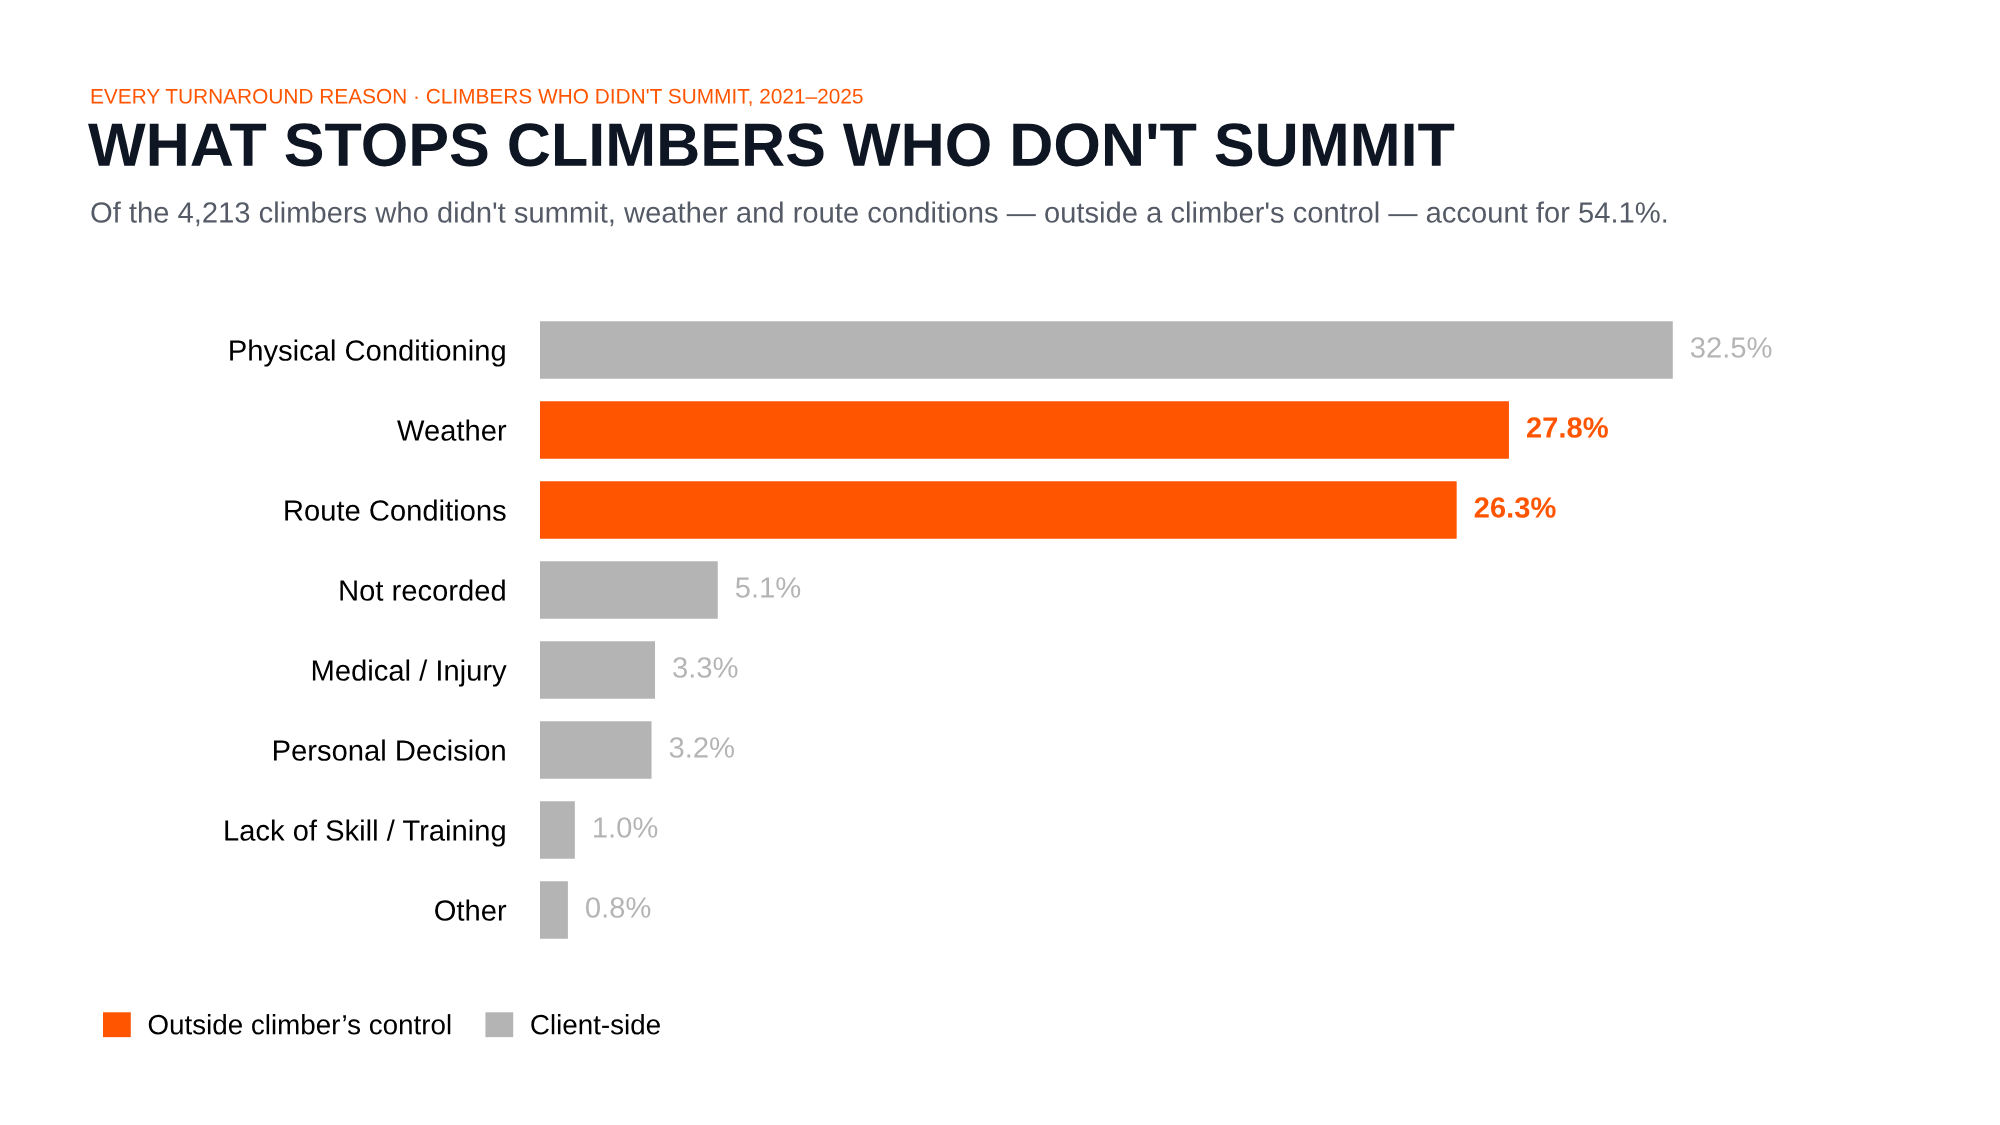 The image size is (2000, 1125). I want to click on data-label: 27.8%, so click(1567, 427).